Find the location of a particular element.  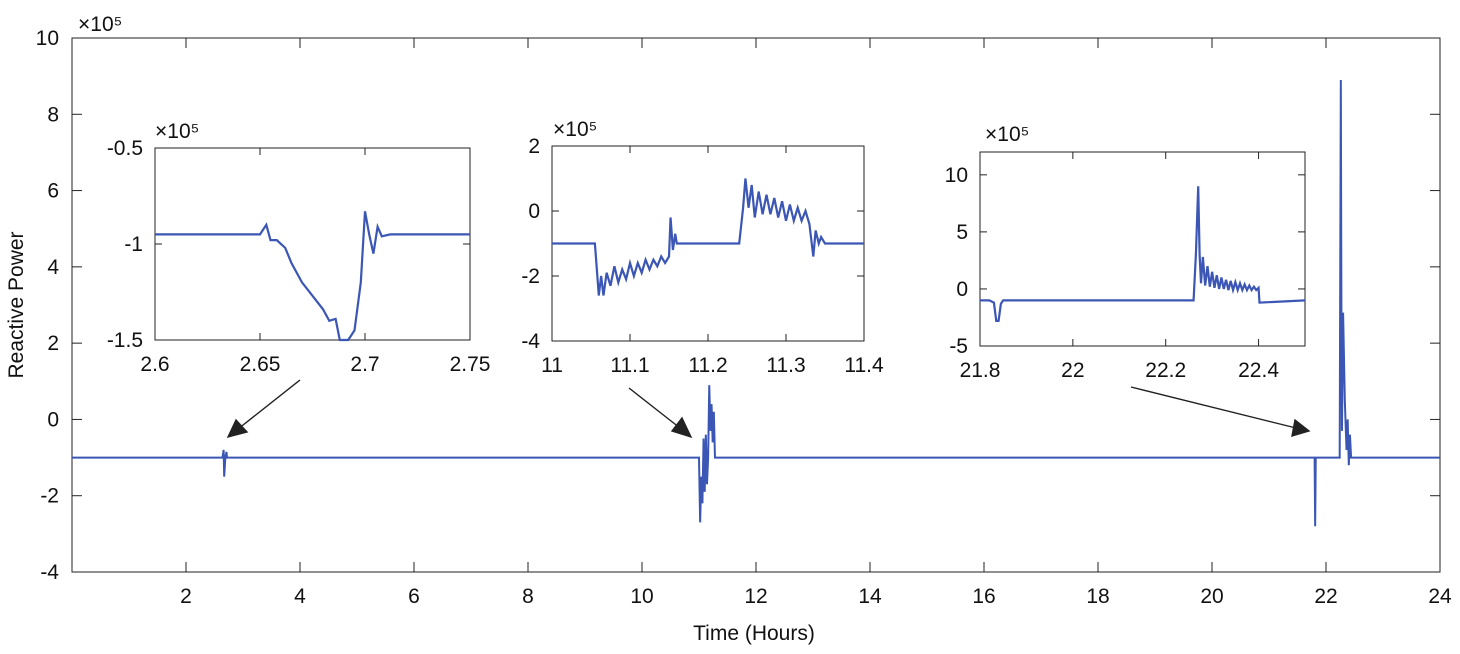

inset-3-y-tick-label: 10 is located at coordinates (956, 175).